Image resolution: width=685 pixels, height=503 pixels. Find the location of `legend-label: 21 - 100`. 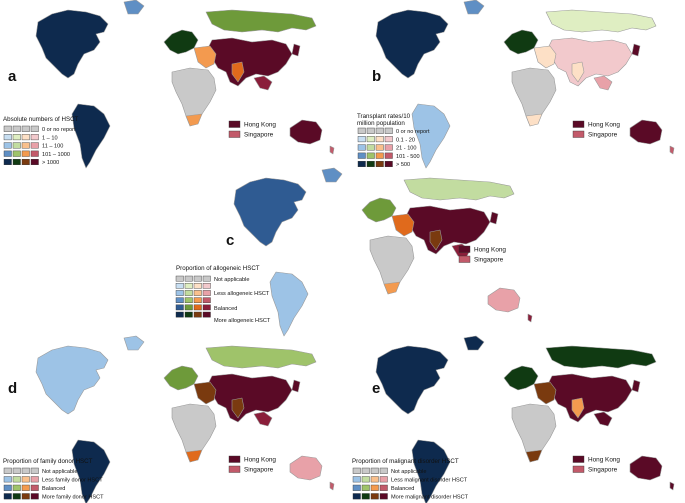

legend-label: 21 - 100 is located at coordinates (406, 149).